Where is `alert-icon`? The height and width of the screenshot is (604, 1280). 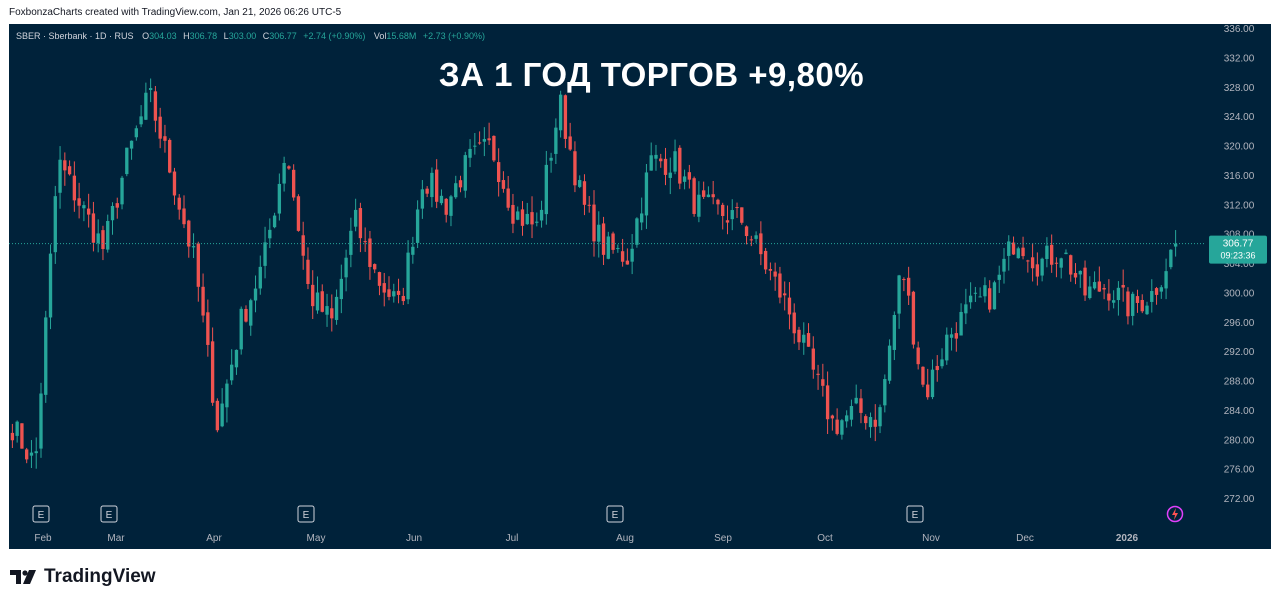 alert-icon is located at coordinates (1175, 514).